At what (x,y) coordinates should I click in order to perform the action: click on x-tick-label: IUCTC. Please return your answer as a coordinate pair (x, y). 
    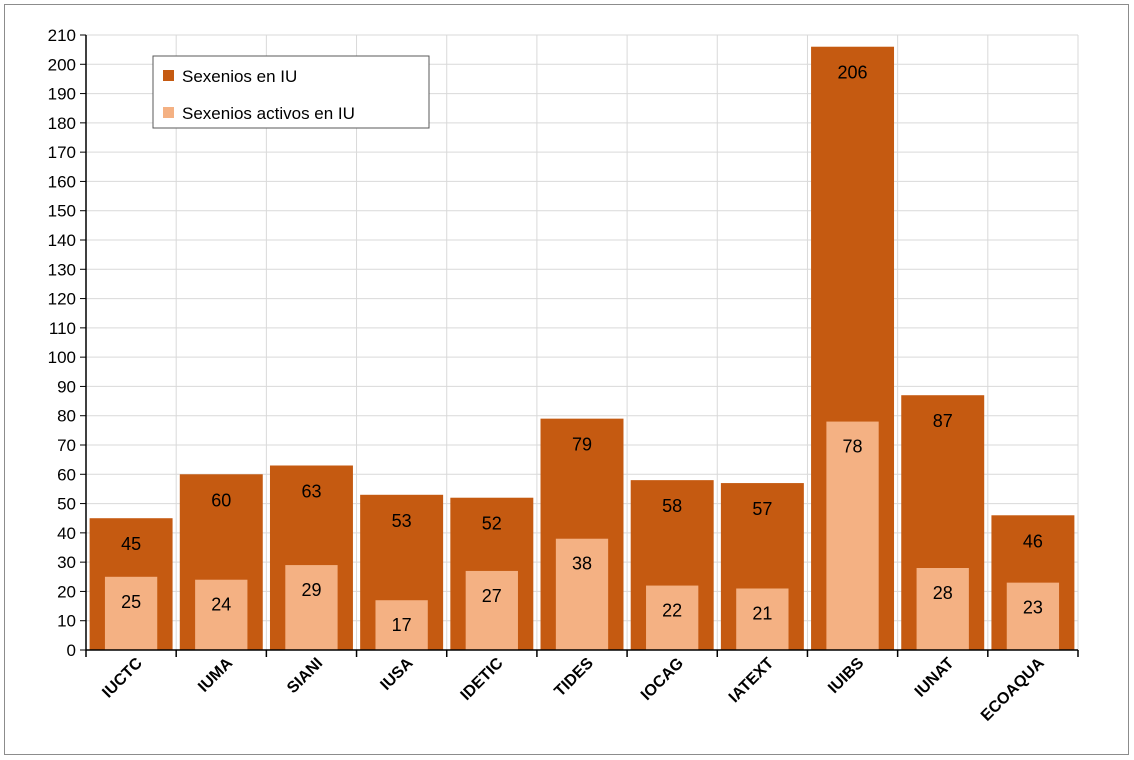
    Looking at the image, I should click on (122, 677).